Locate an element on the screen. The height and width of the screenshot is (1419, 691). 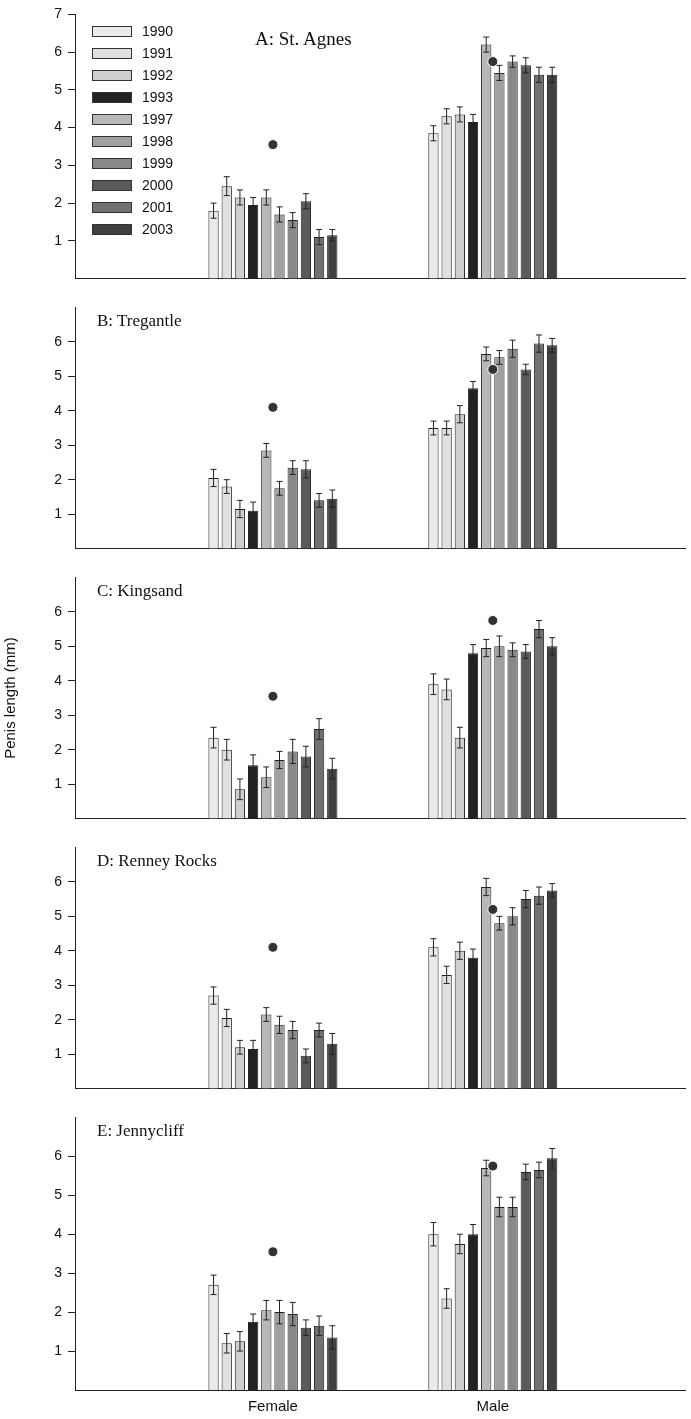
legend-label: 1998 is located at coordinates (158, 141).